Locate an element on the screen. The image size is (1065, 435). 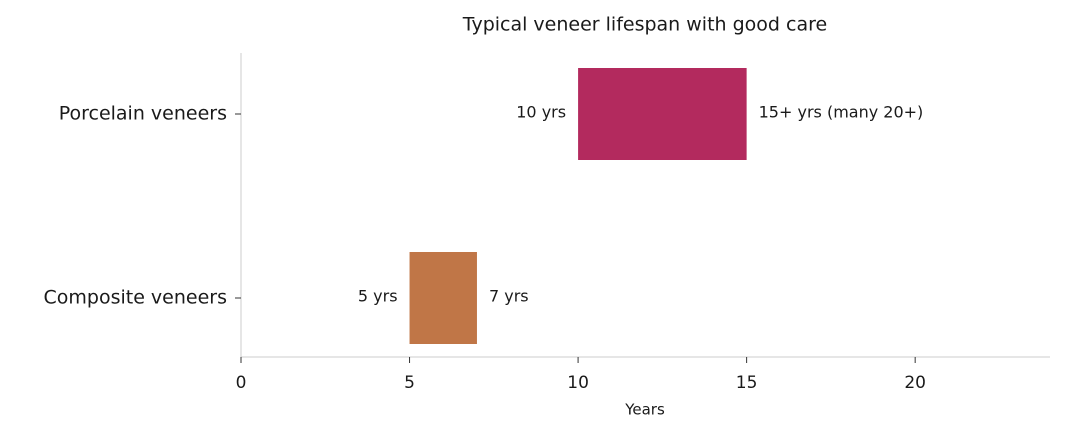
x-tick-label: 5 is located at coordinates (409, 383).